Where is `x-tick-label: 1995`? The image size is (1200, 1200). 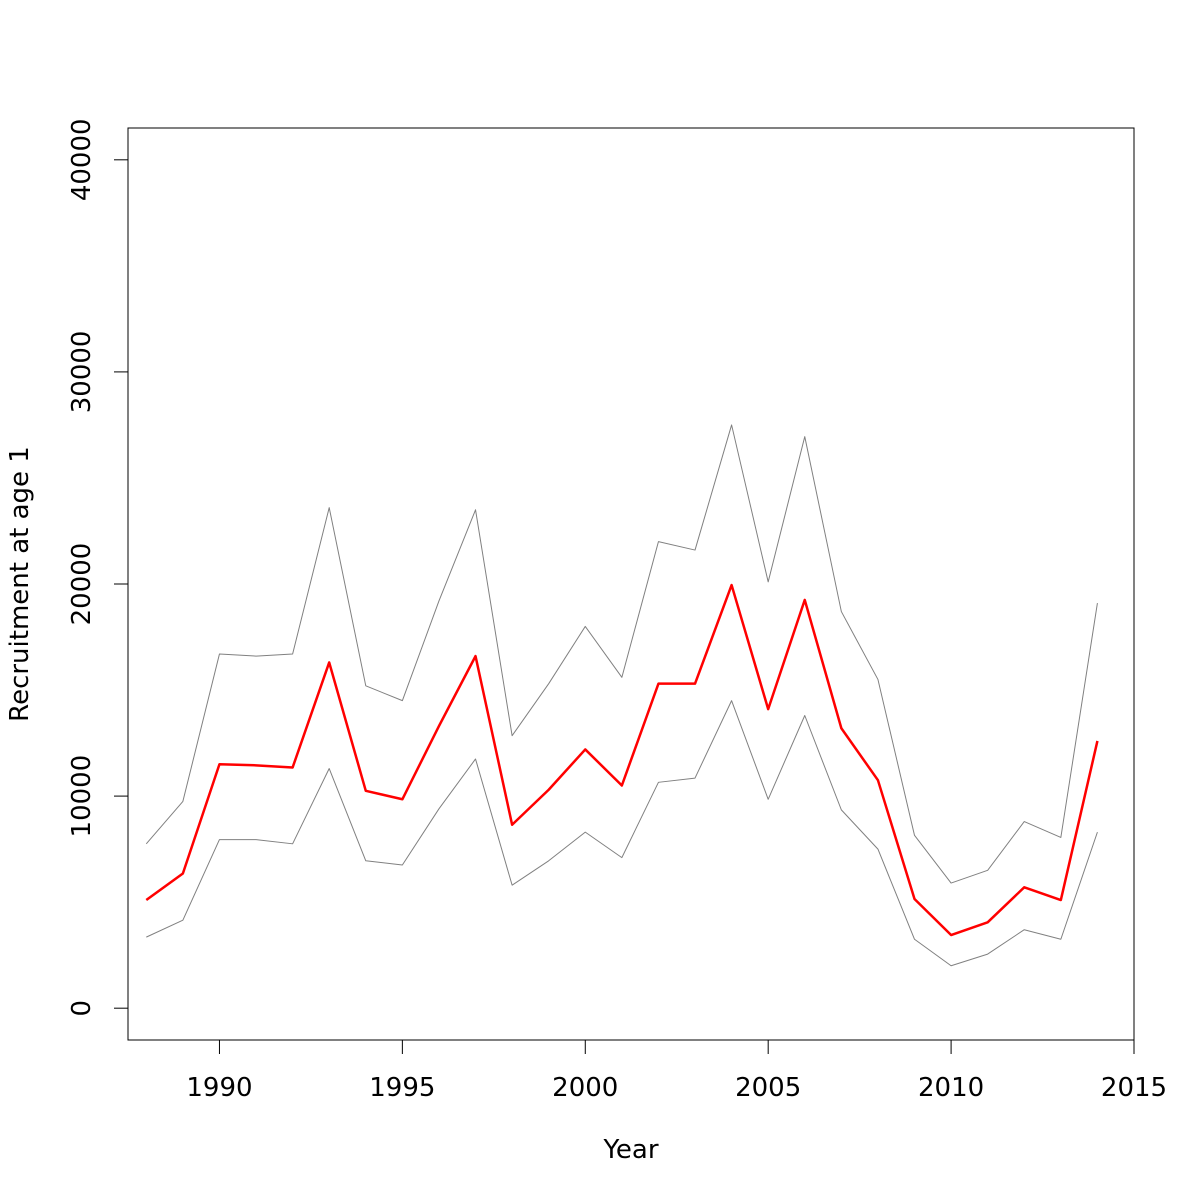
x-tick-label: 1995 is located at coordinates (402, 1088).